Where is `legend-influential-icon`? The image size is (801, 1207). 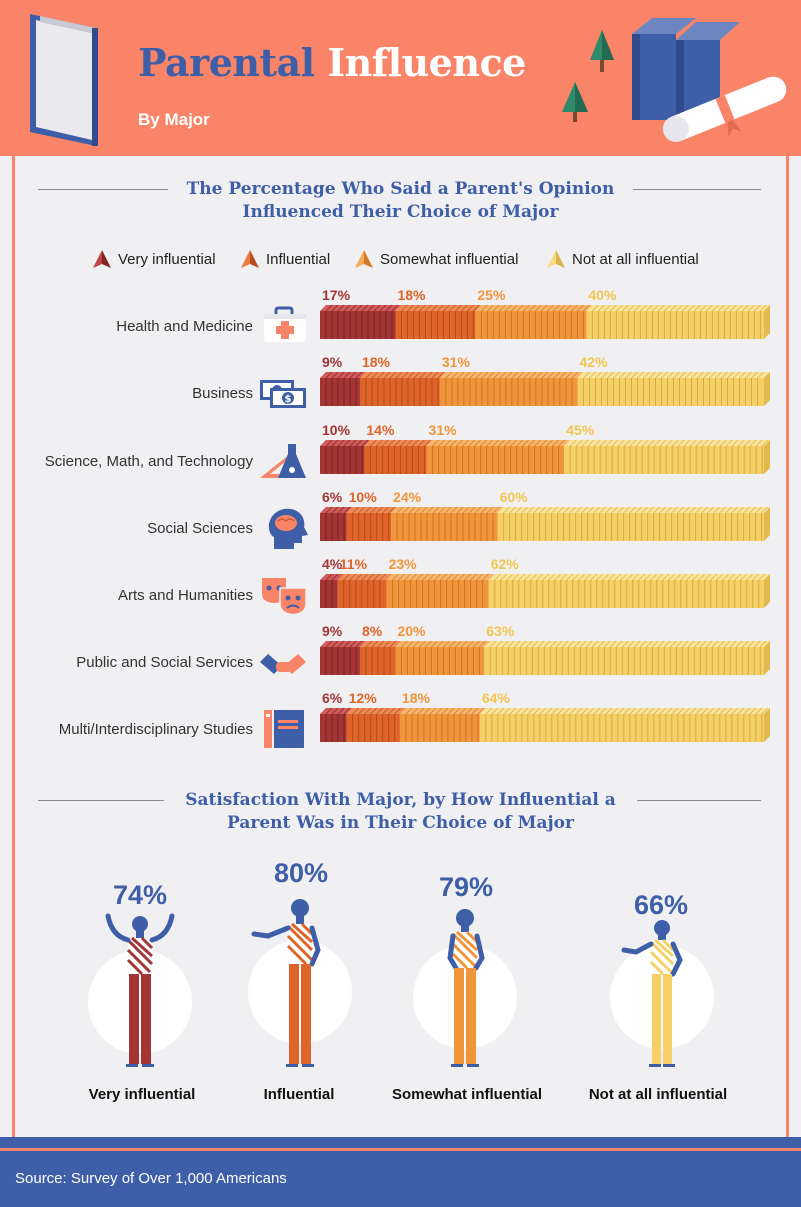 legend-influential-icon is located at coordinates (250, 259).